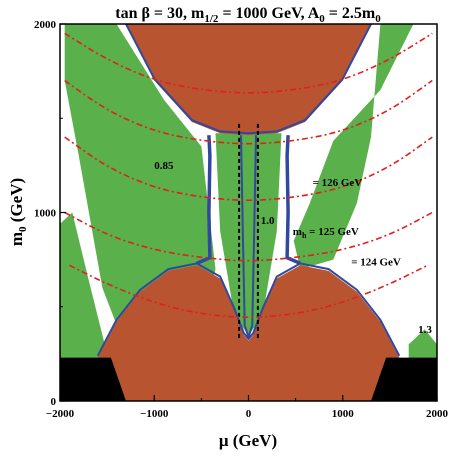 The image size is (453, 457). Describe the element at coordinates (164, 166) in the screenshot. I see `ratio-label-0: 0.85` at that location.